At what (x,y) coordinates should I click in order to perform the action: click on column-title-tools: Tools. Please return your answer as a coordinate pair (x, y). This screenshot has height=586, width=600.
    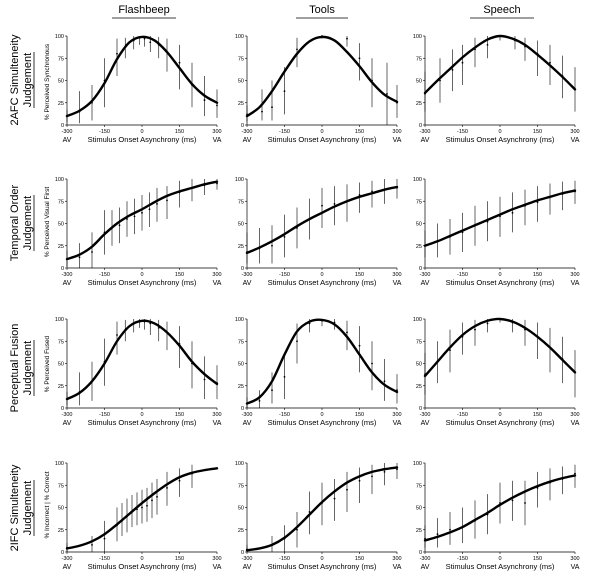
    Looking at the image, I should click on (322, 10).